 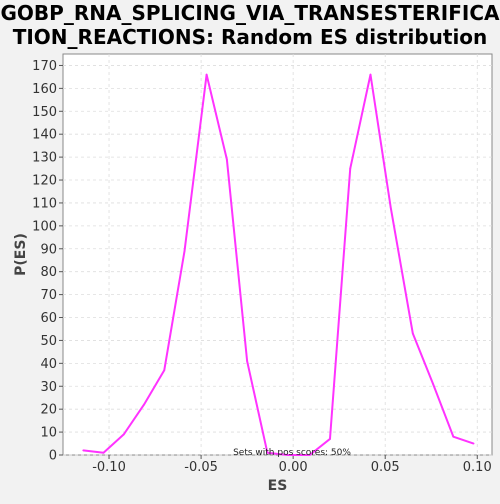 I want to click on y-tick-label: 10, so click(x=48, y=433).